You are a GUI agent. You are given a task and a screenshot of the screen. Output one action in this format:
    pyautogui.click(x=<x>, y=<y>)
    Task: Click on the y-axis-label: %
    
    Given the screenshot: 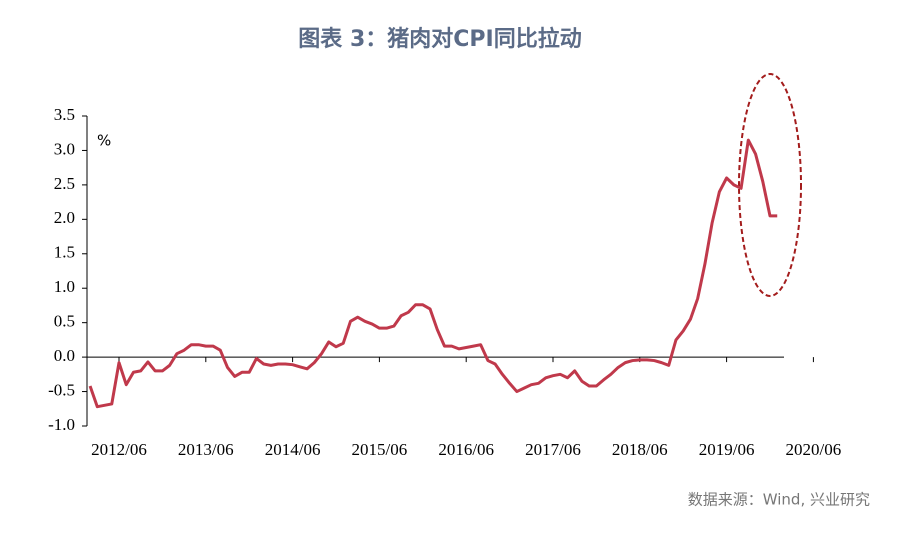 What is the action you would take?
    pyautogui.click(x=104, y=141)
    